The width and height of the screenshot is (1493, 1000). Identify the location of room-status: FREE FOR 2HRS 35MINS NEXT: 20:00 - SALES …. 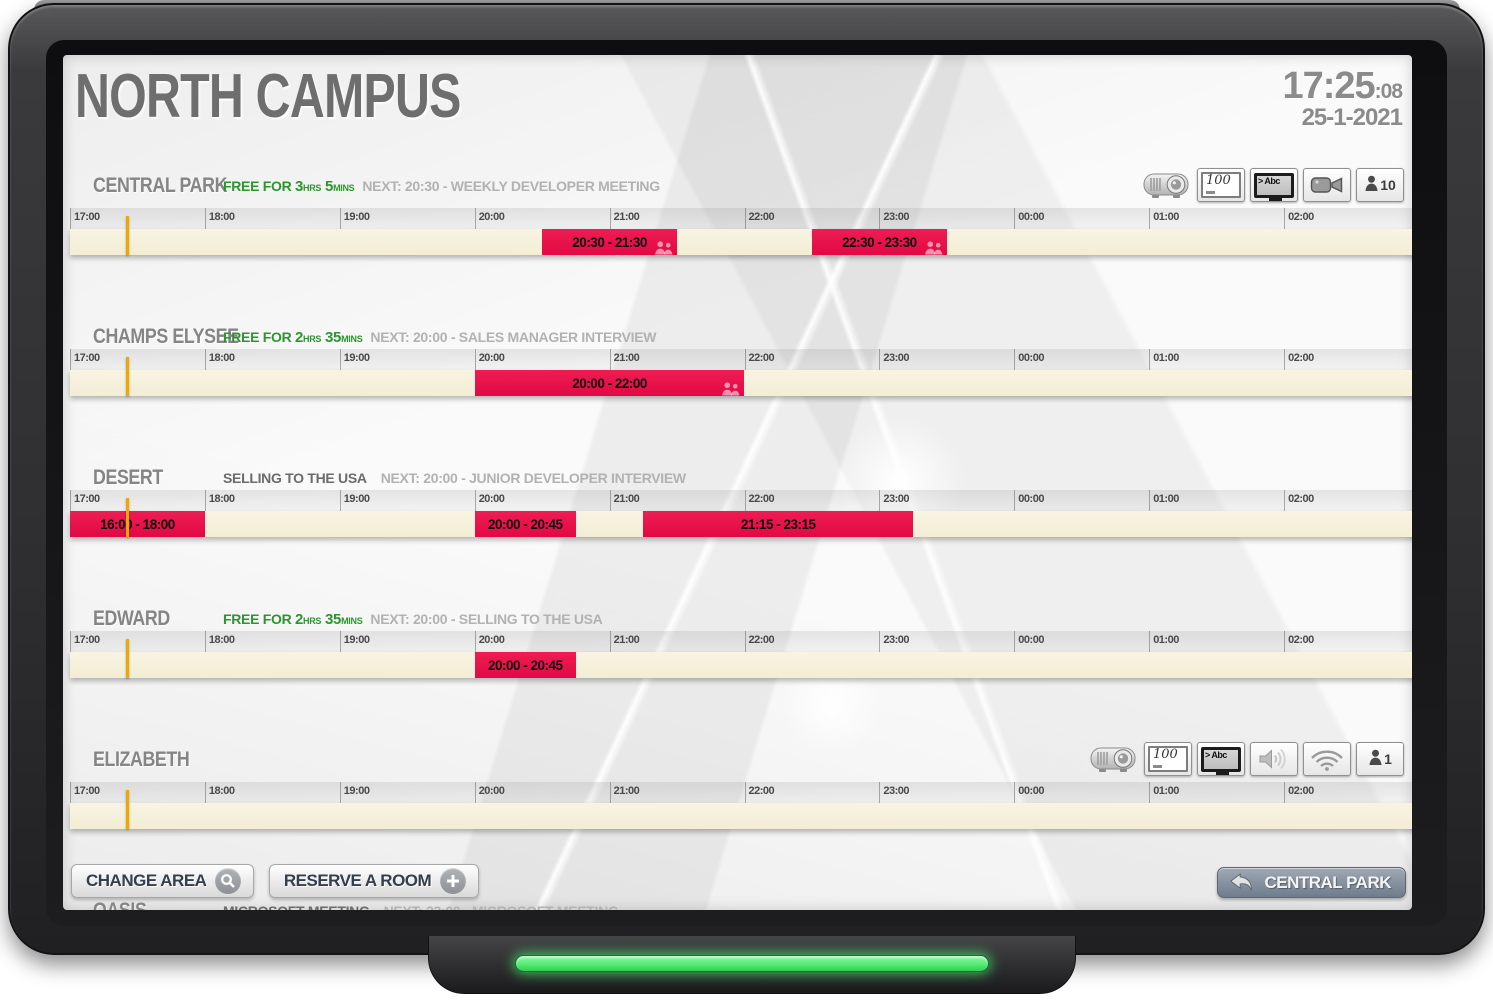
(440, 337).